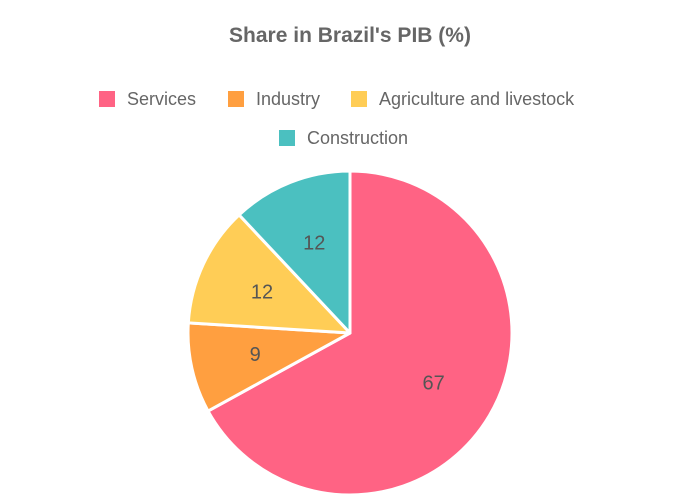  Describe the element at coordinates (434, 383) in the screenshot. I see `slice-value-label: 67` at that location.